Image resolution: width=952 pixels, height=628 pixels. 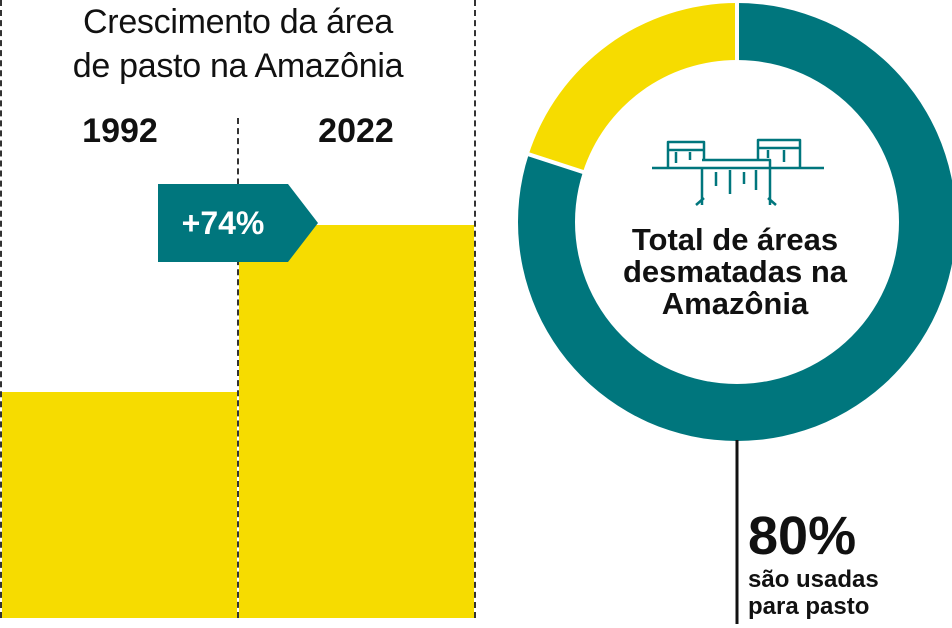 I want to click on percent-label: 80%, so click(x=802, y=536).